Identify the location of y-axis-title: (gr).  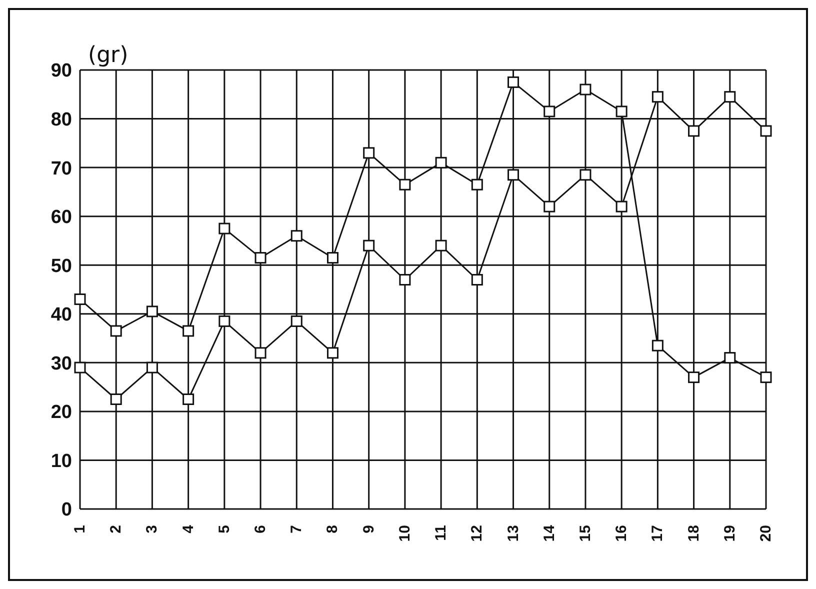
(108, 55).